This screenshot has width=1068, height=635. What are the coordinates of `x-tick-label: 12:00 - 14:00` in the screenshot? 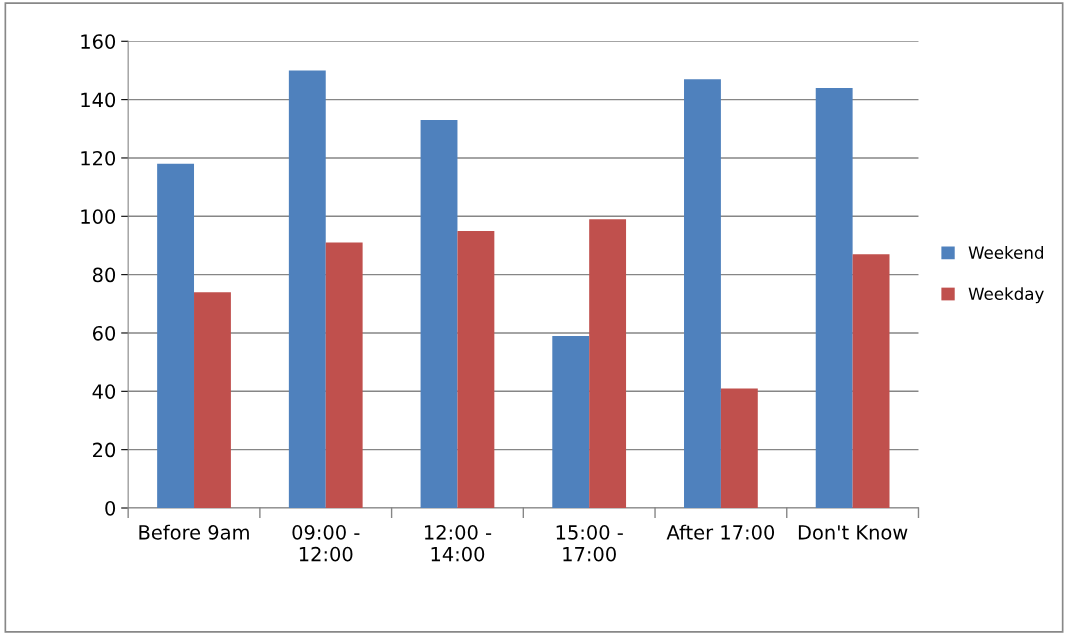 It's located at (458, 543).